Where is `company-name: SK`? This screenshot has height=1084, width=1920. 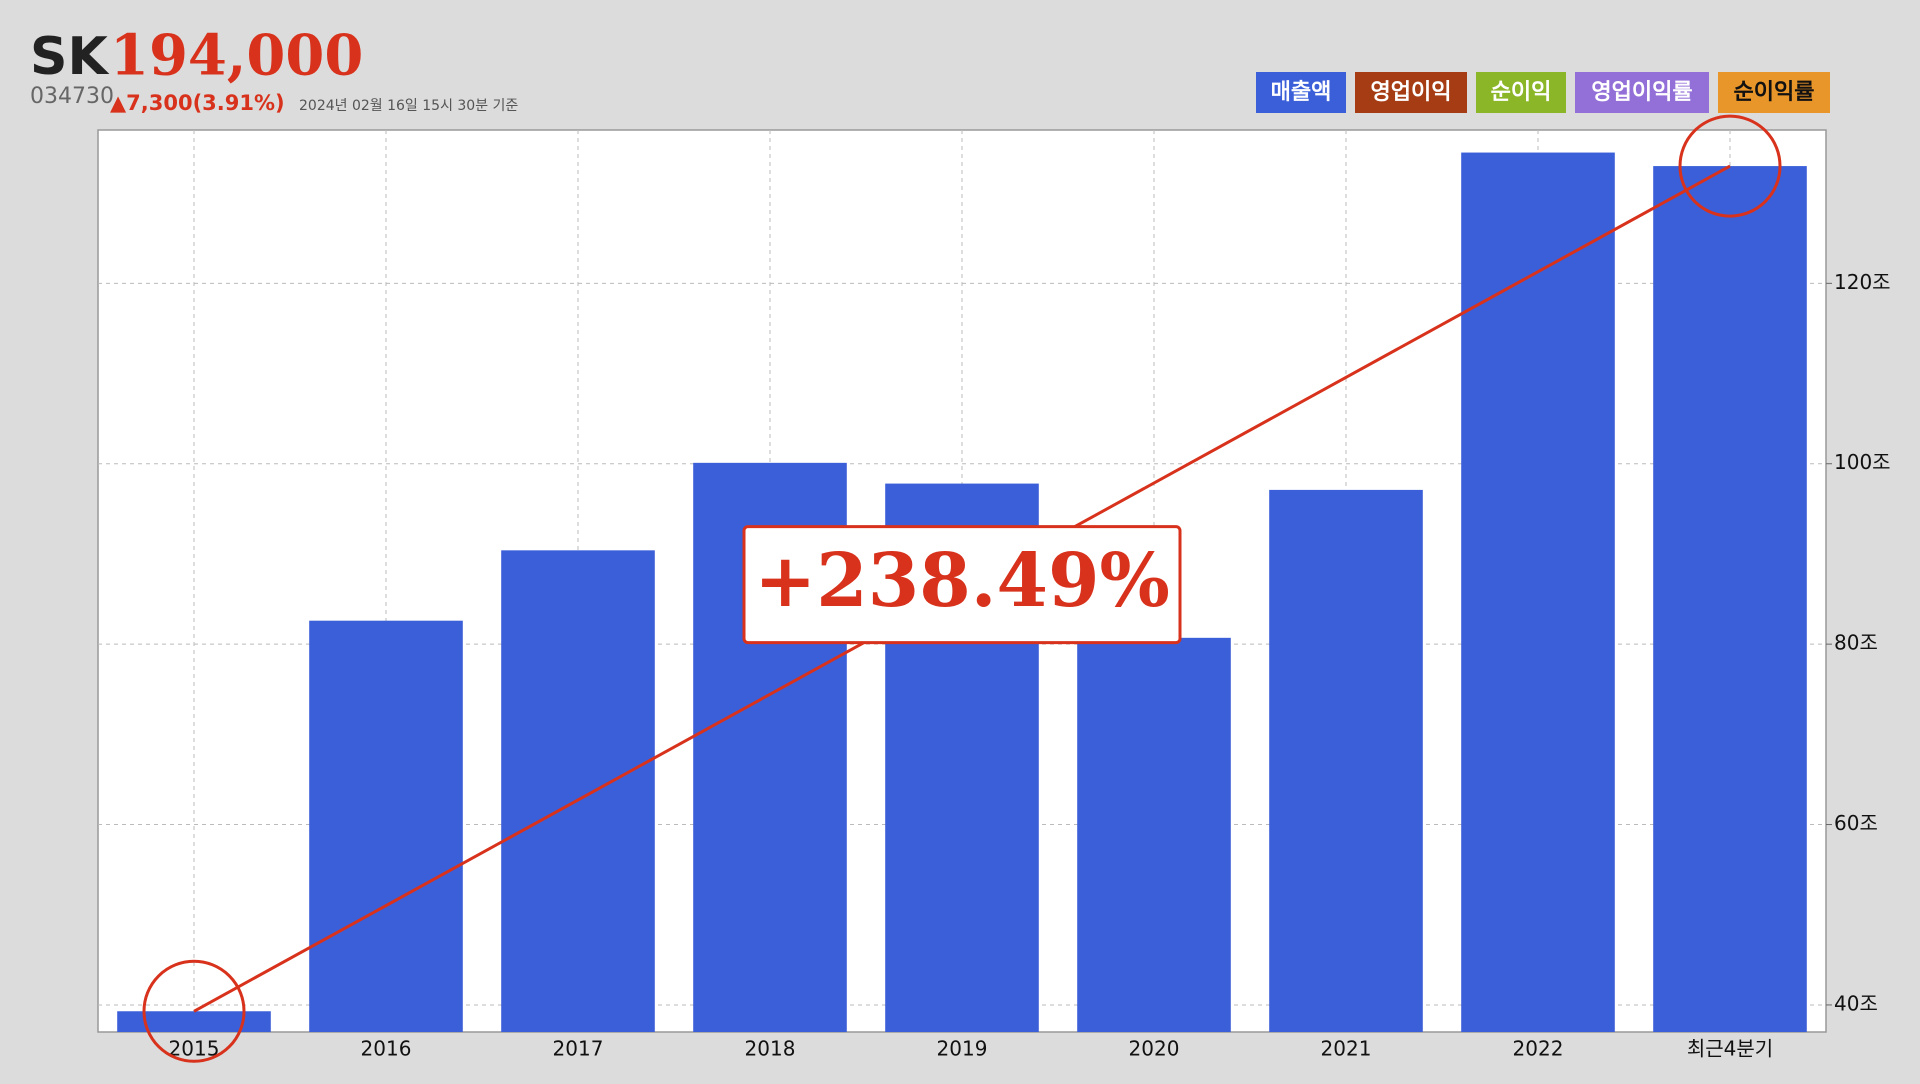 company-name: SK is located at coordinates (69, 57).